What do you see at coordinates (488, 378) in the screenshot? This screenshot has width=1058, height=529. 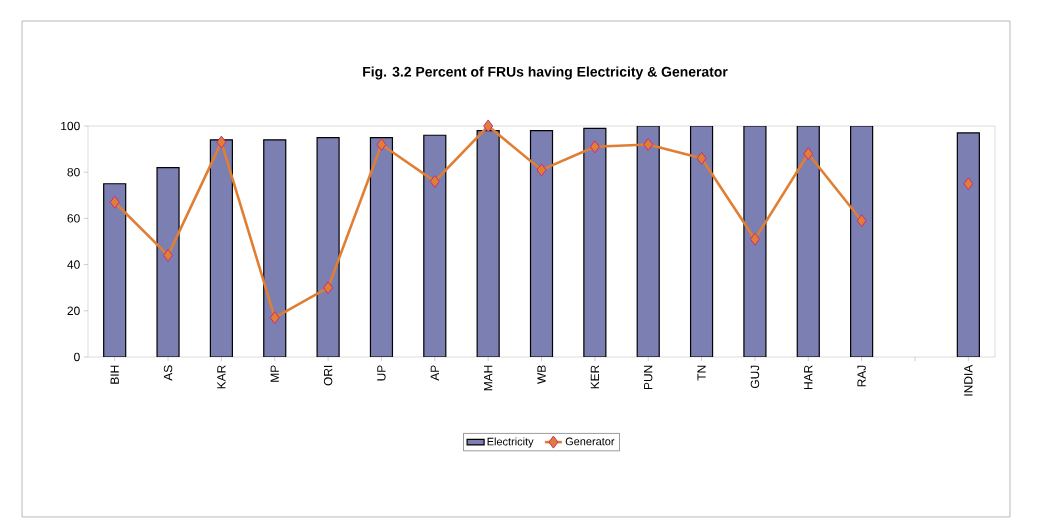 I see `x-tick-label: MAH` at bounding box center [488, 378].